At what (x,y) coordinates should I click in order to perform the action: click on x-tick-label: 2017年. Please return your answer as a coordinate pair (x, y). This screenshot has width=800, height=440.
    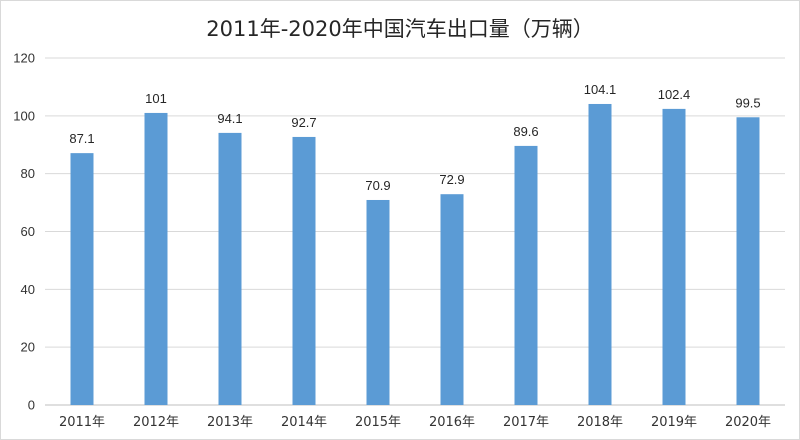
    Looking at the image, I should click on (526, 422).